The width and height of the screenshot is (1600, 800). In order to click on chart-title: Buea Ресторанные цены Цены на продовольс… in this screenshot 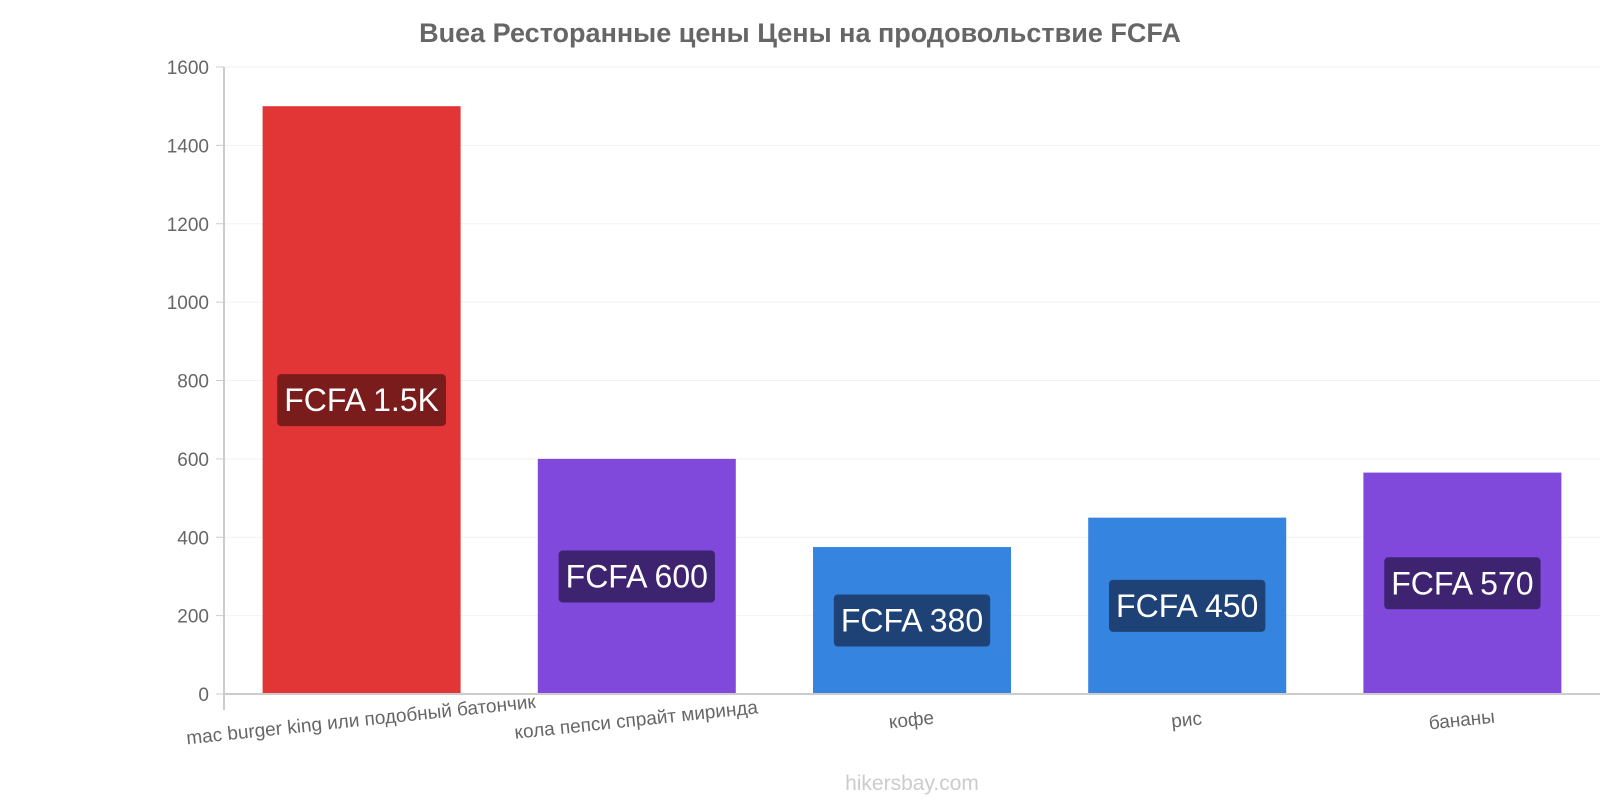, I will do `click(800, 33)`.